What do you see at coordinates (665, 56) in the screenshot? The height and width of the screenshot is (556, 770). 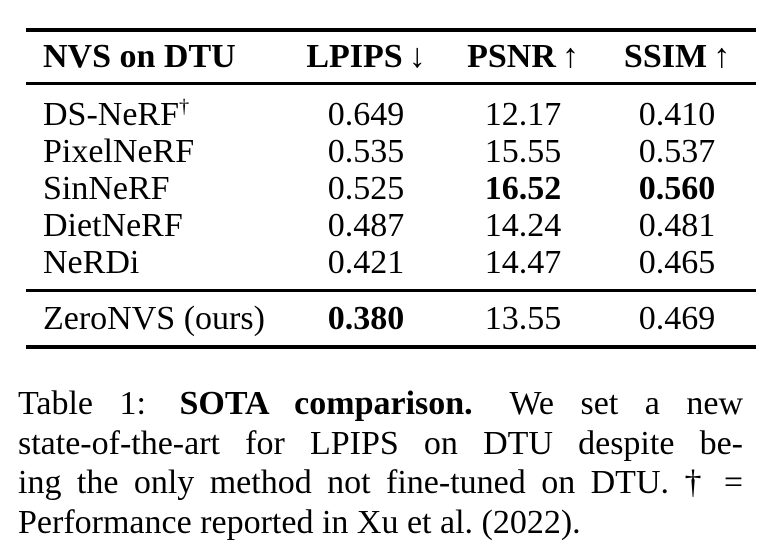 I see `header-label: SSIM` at bounding box center [665, 56].